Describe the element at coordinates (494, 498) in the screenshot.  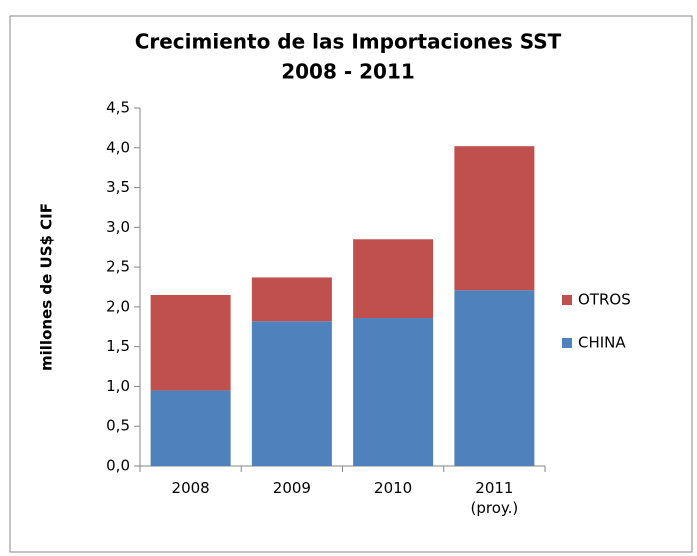
I see `x-tick-label: 2011 (proy.)` at that location.